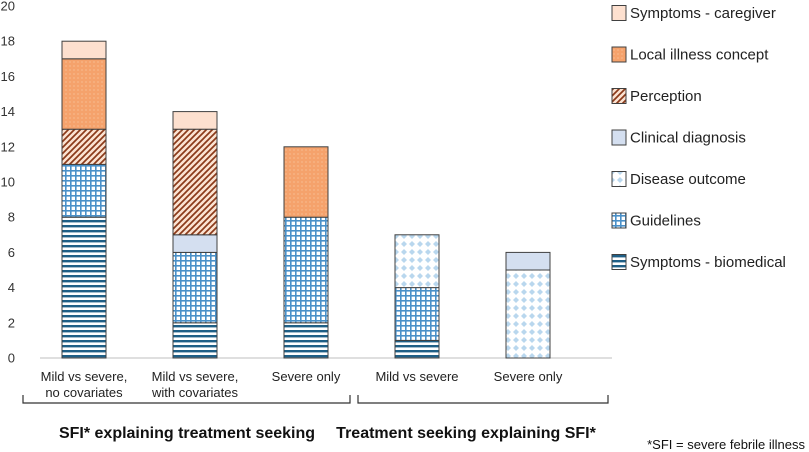 Image resolution: width=809 pixels, height=452 pixels. I want to click on y-tick-label: 0, so click(11, 358).